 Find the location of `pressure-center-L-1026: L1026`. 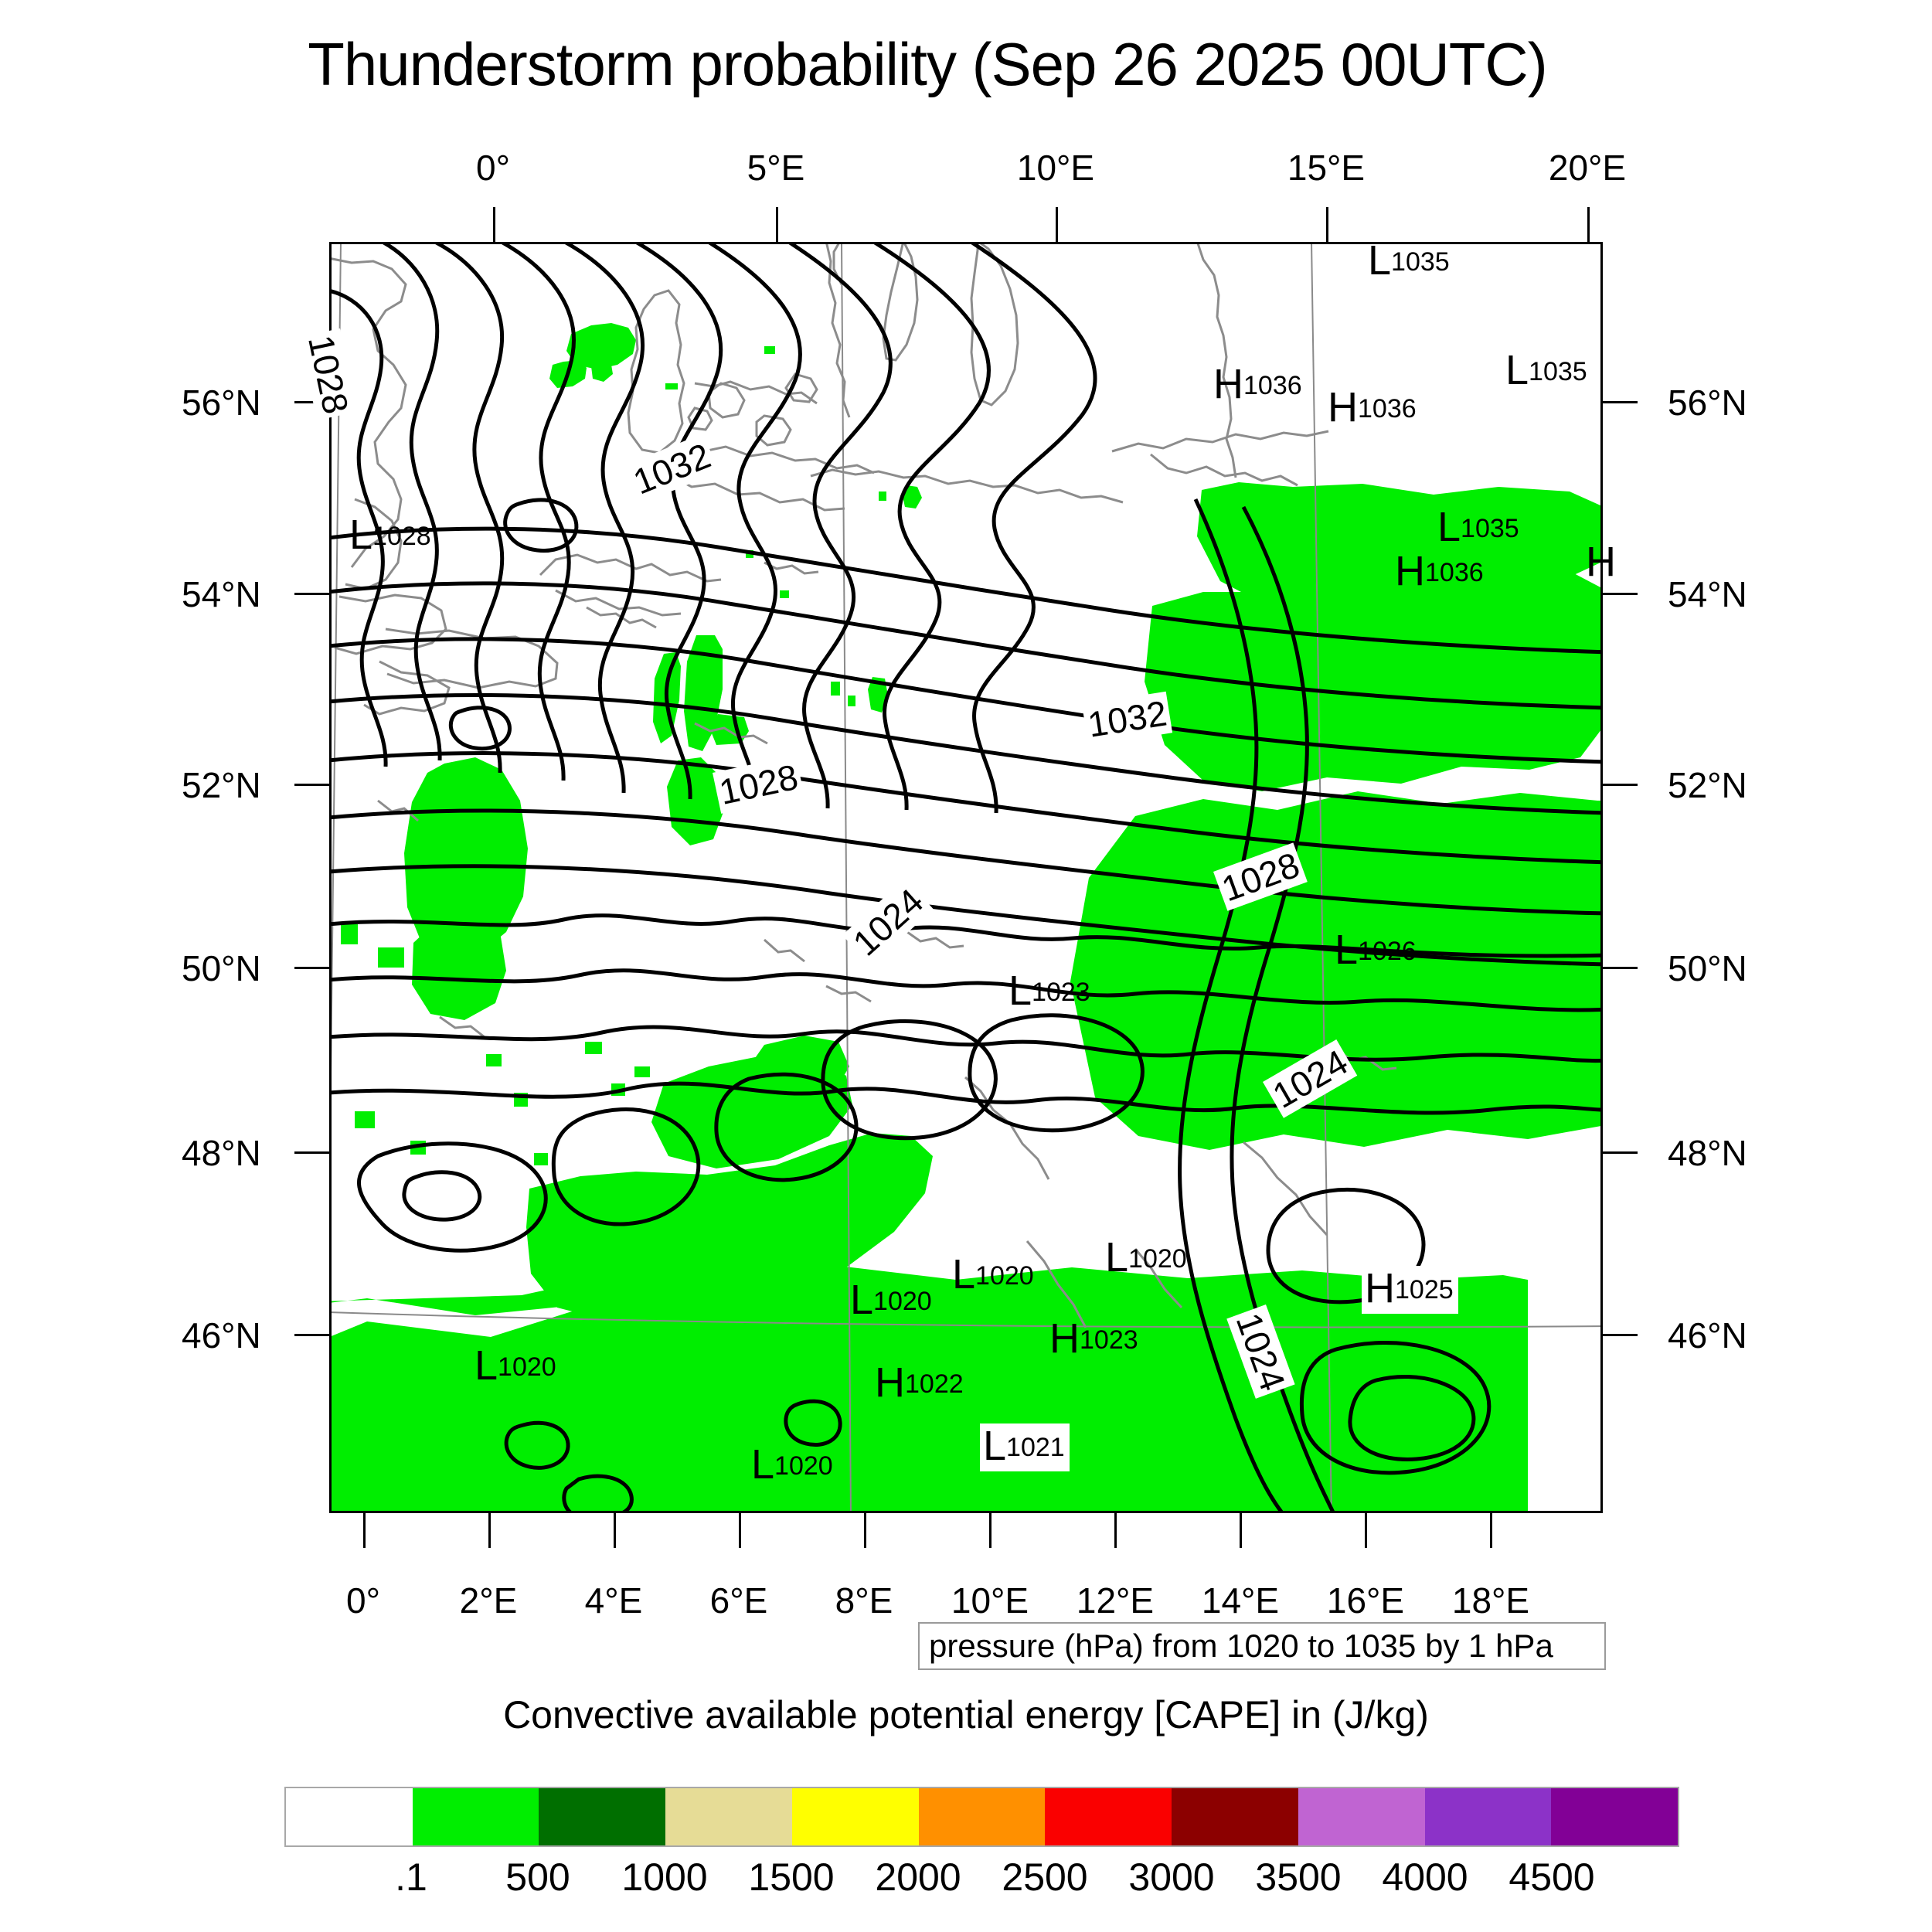

pressure-center-L-1026: L1026 is located at coordinates (1376, 950).